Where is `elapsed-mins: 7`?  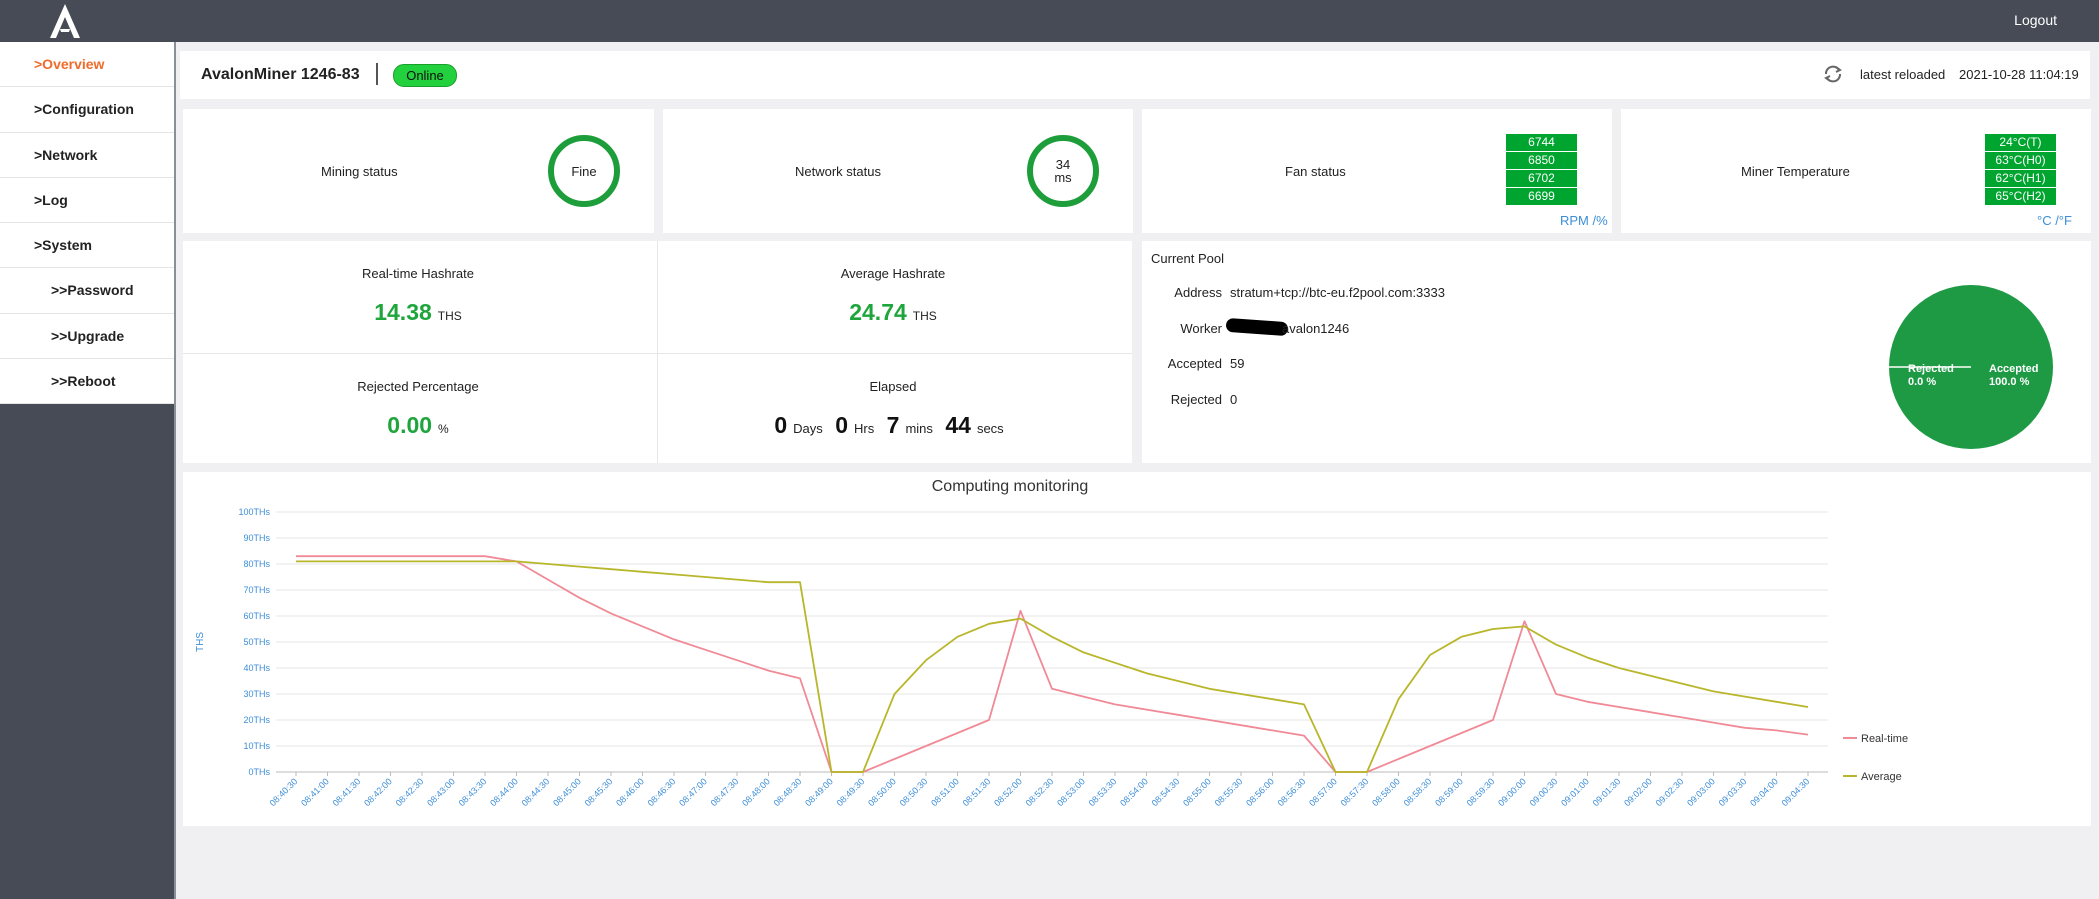 elapsed-mins: 7 is located at coordinates (893, 425).